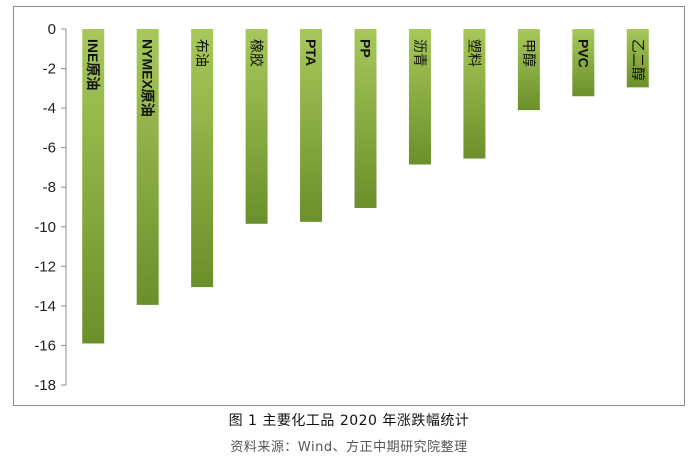 The height and width of the screenshot is (464, 698). What do you see at coordinates (49, 108) in the screenshot?
I see `y-tick-label: -4` at bounding box center [49, 108].